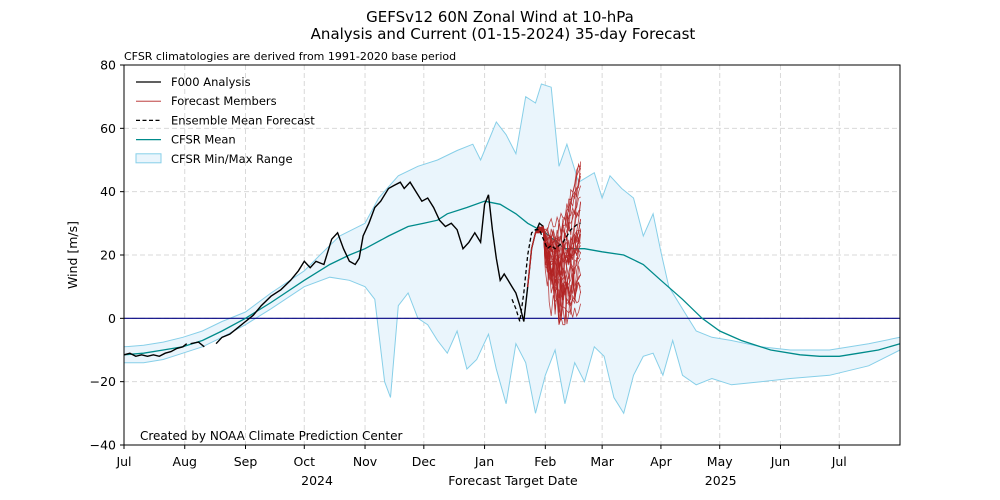 This screenshot has width=1000, height=500. What do you see at coordinates (103, 381) in the screenshot?
I see `y-tick-label: −20` at bounding box center [103, 381].